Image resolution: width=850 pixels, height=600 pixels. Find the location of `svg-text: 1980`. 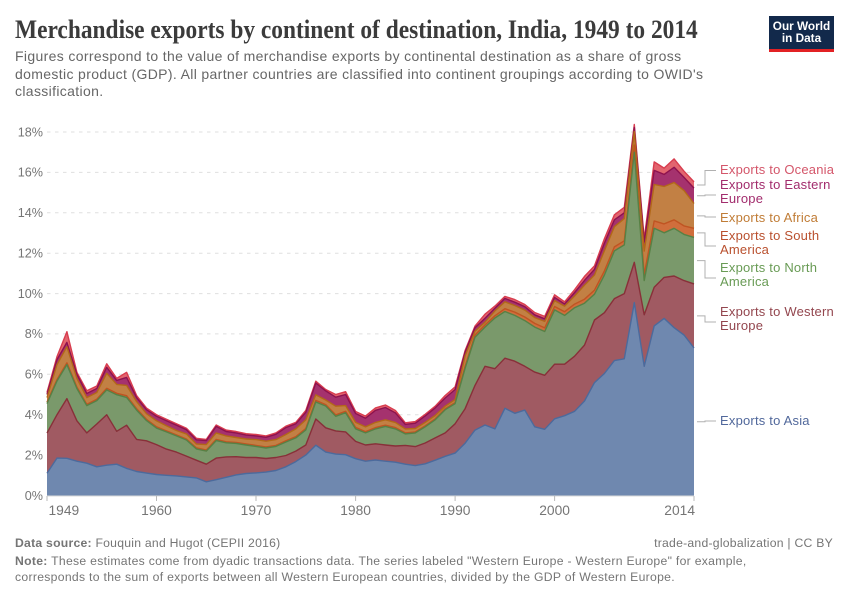

svg-text: 1980 is located at coordinates (355, 510).